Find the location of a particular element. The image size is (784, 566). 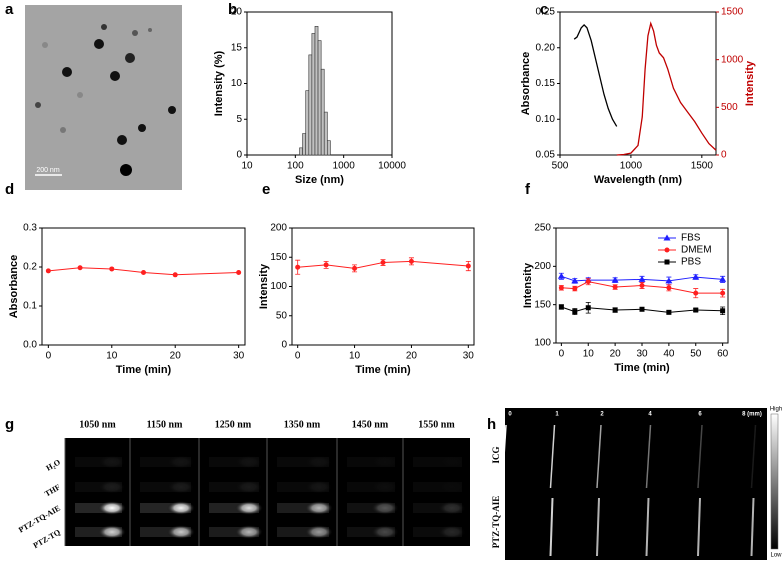

y-tick-label: 150 is located at coordinates (542, 304).